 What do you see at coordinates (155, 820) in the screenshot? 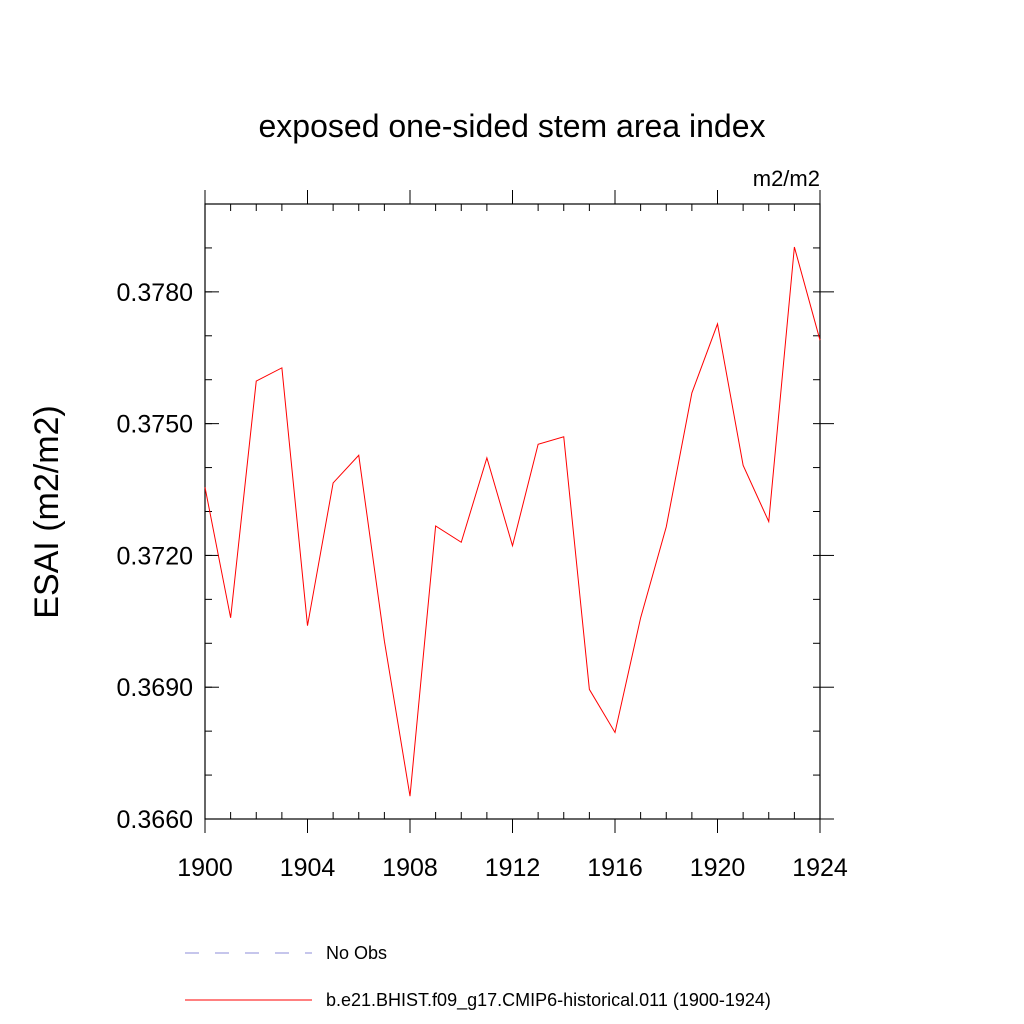
I see `y-tick-label: 0.3660` at bounding box center [155, 820].